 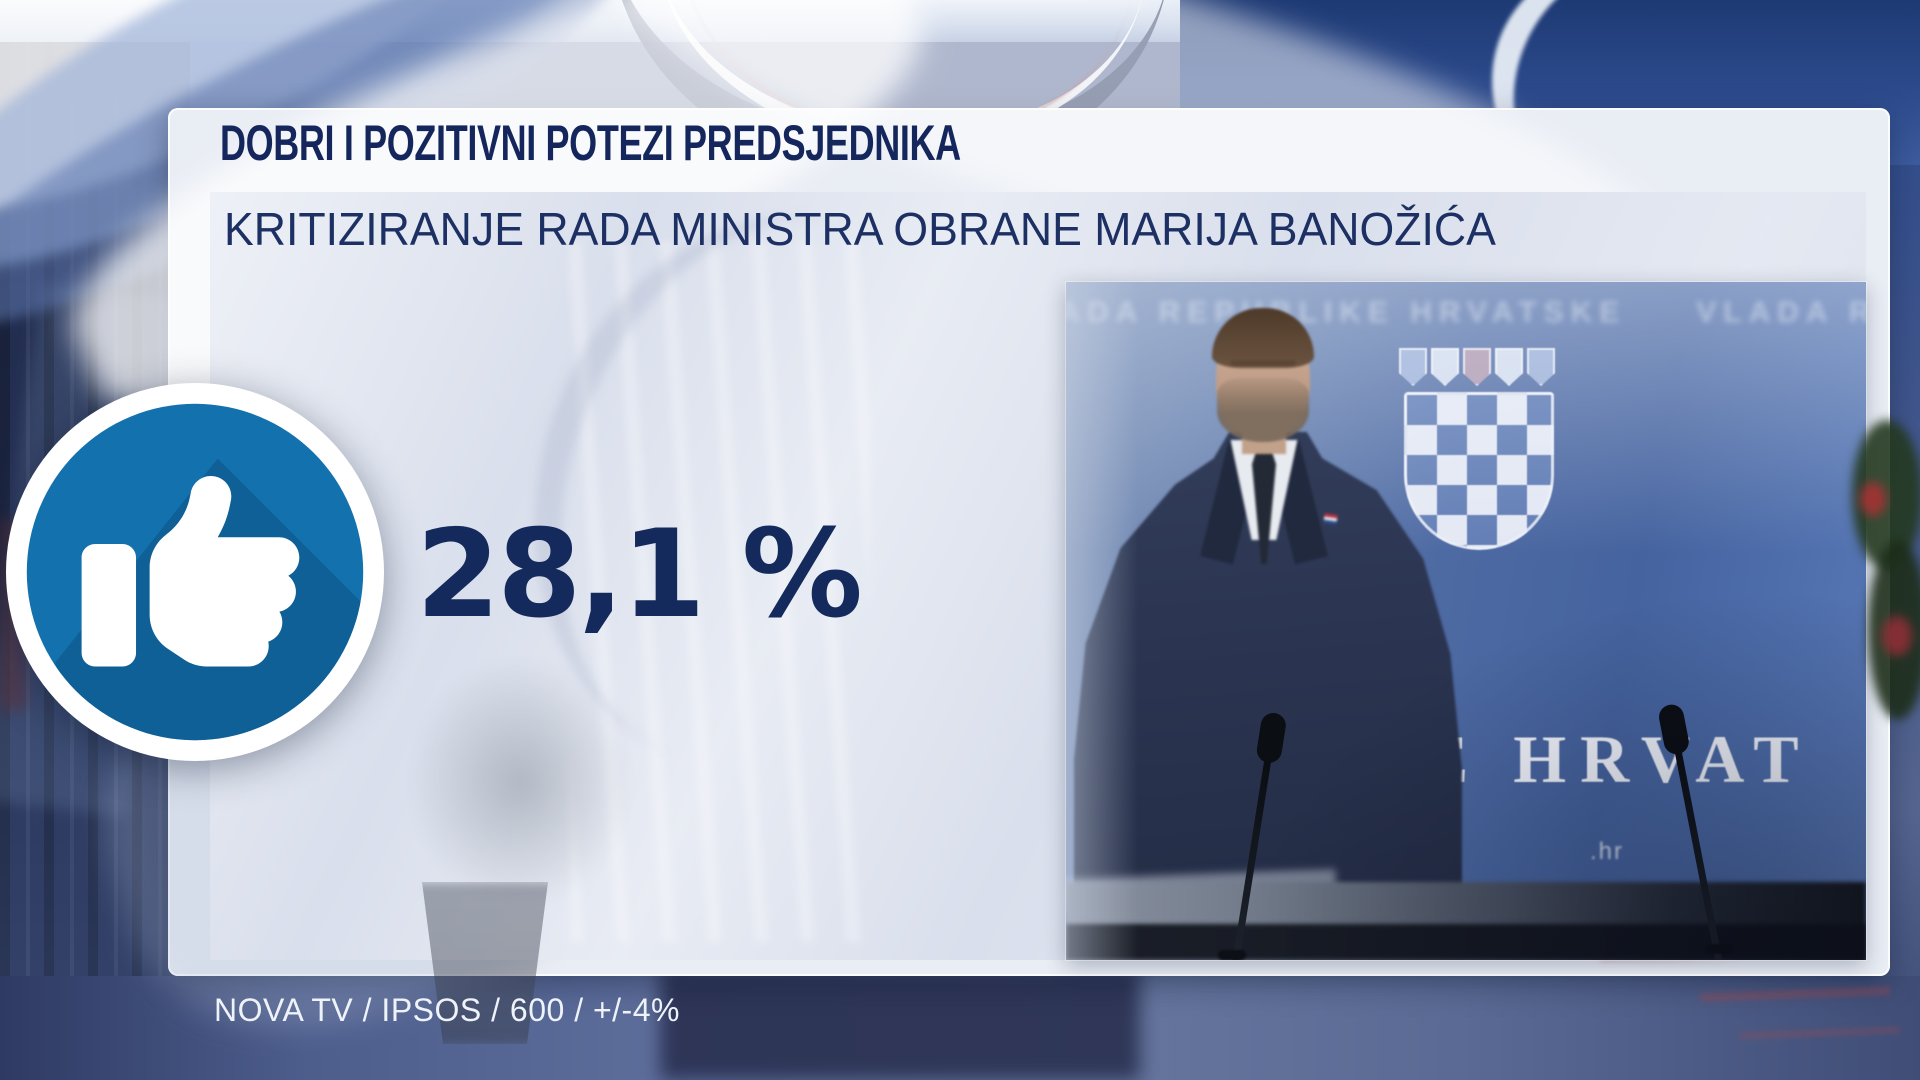 What do you see at coordinates (520, 812) in the screenshot?
I see `blurred-plant` at bounding box center [520, 812].